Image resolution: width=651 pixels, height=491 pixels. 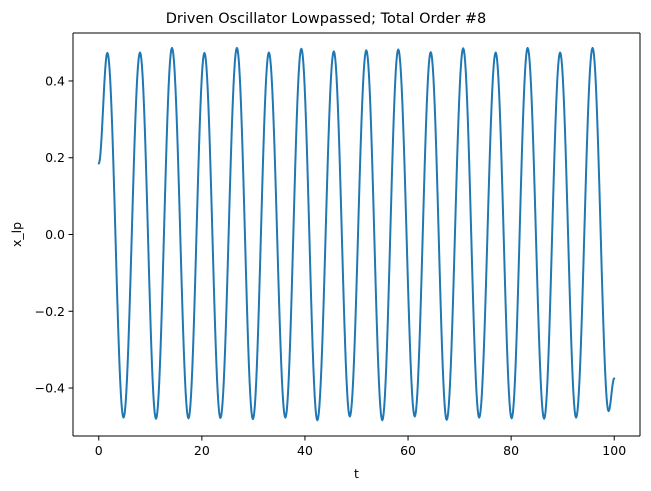 What do you see at coordinates (360, 447) in the screenshot?
I see `x-axis-ticks: 0 20 40 60 80 100` at bounding box center [360, 447].